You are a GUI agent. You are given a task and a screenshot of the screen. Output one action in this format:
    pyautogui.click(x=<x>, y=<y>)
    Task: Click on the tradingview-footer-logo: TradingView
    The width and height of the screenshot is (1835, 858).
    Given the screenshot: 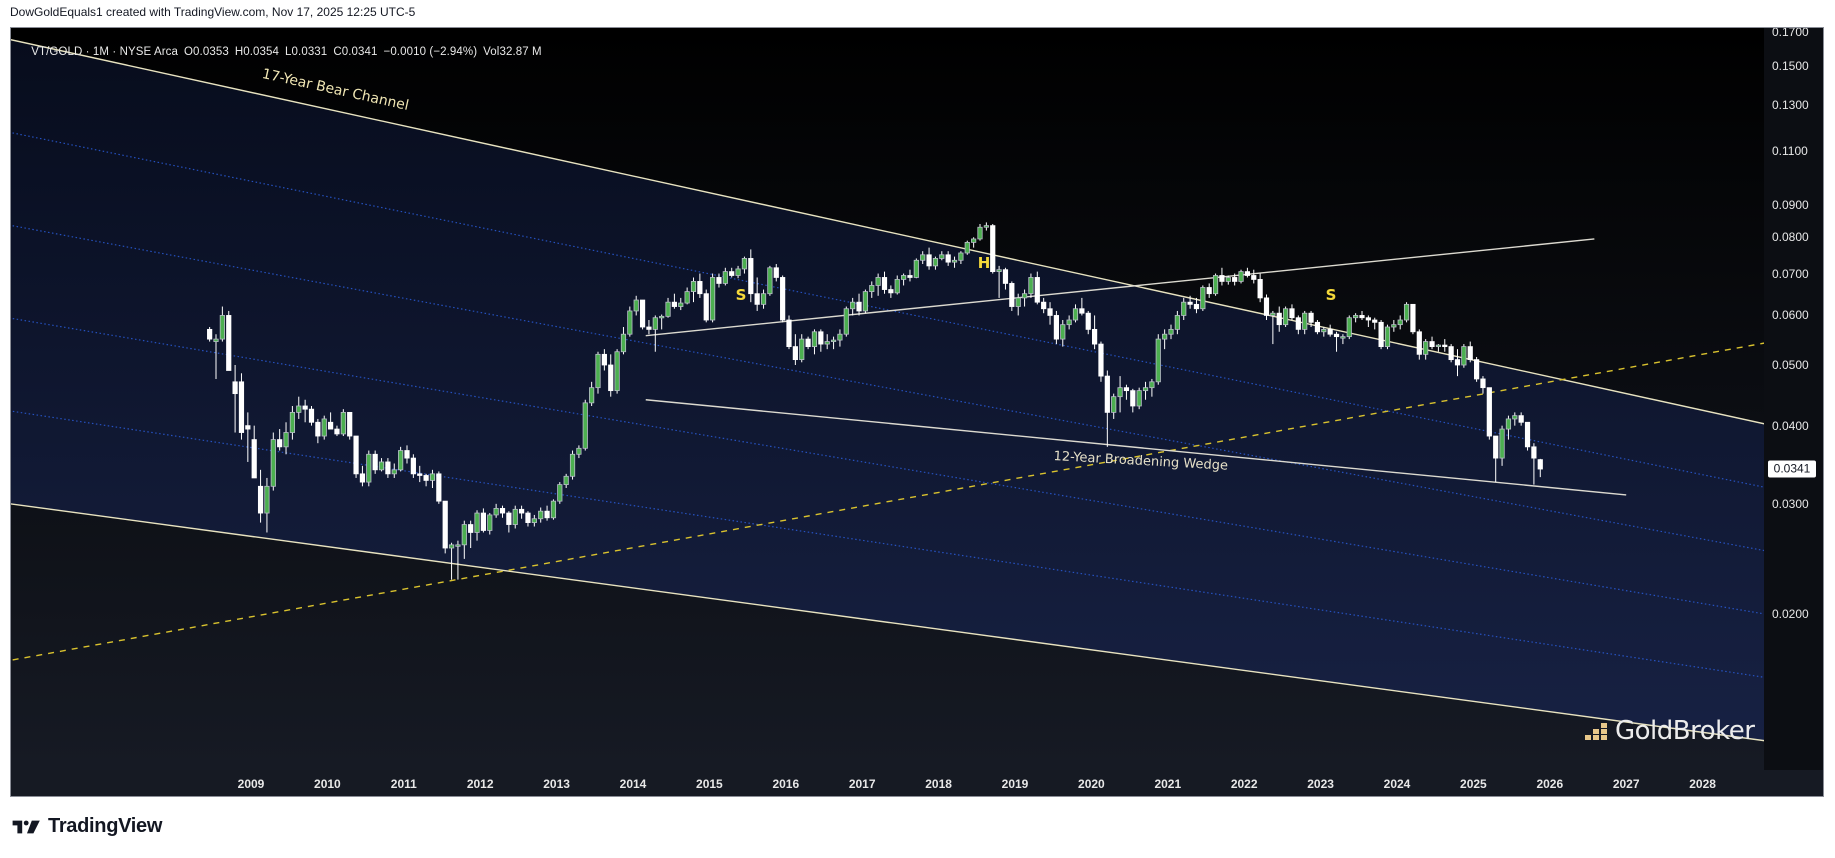 What is the action you would take?
    pyautogui.click(x=87, y=826)
    